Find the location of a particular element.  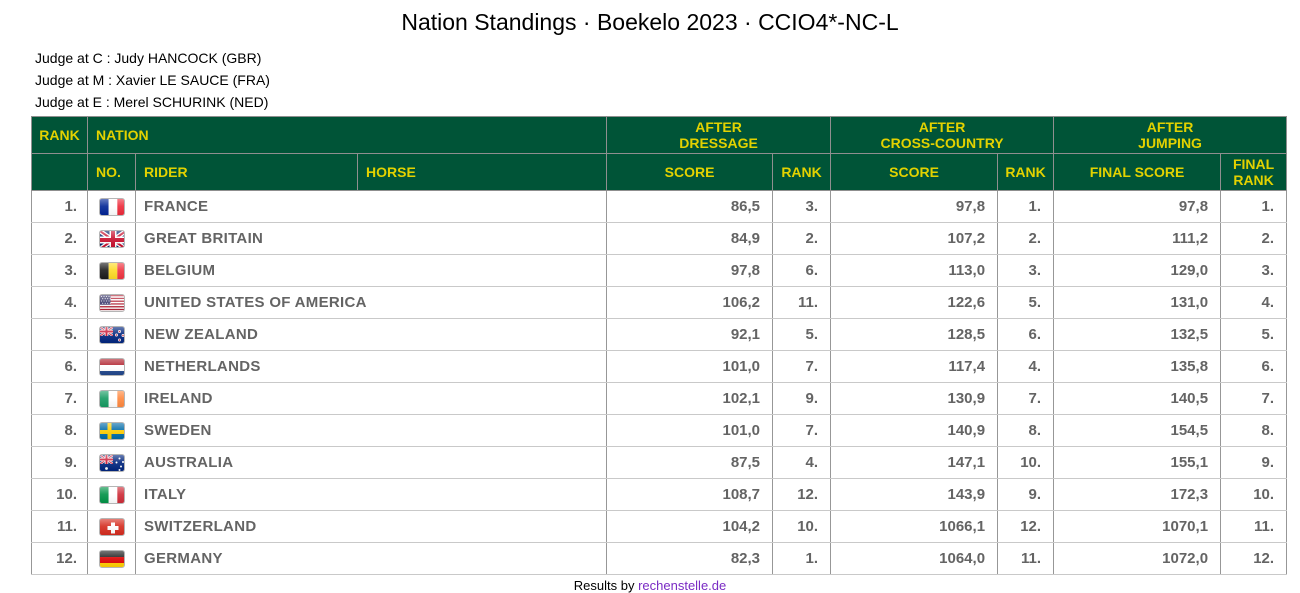

final-rank-cell: 3. is located at coordinates (1254, 271).